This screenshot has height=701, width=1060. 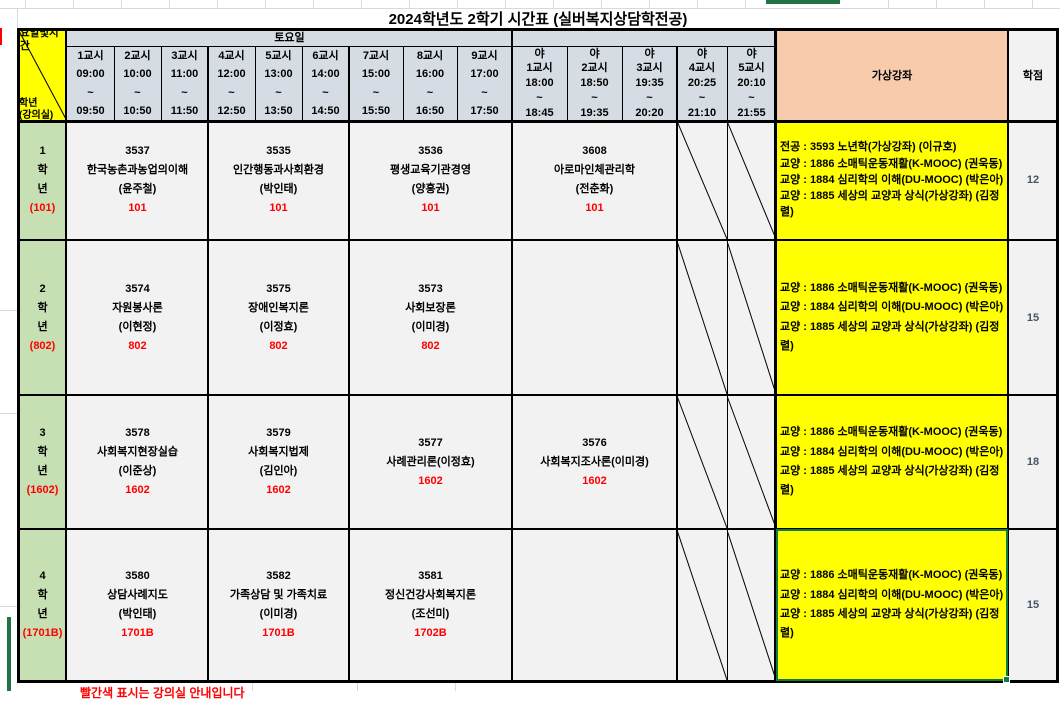 I want to click on day-period-cell-1: 1교시 09:00 ~ 09:50, so click(x=90, y=83).